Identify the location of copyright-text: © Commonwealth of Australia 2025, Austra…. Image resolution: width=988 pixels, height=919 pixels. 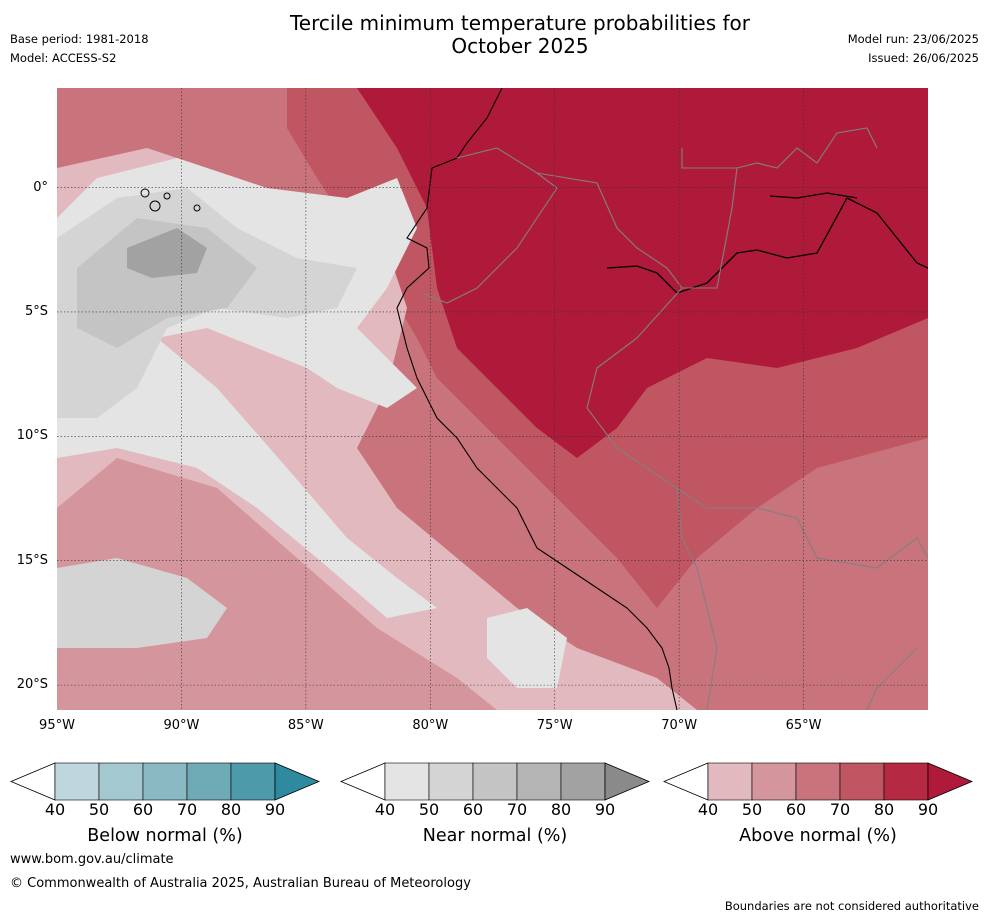
(240, 883).